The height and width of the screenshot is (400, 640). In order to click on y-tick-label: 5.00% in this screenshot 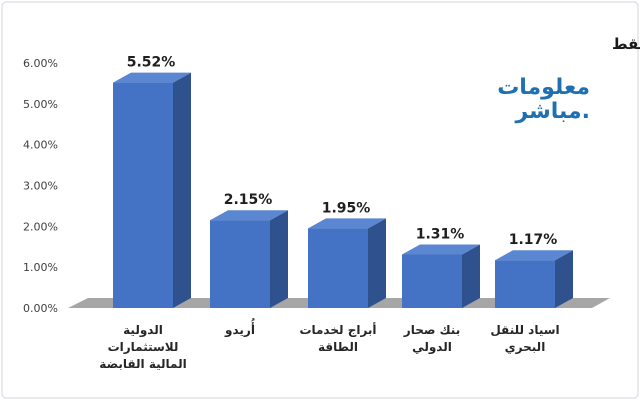, I will do `click(40, 104)`.